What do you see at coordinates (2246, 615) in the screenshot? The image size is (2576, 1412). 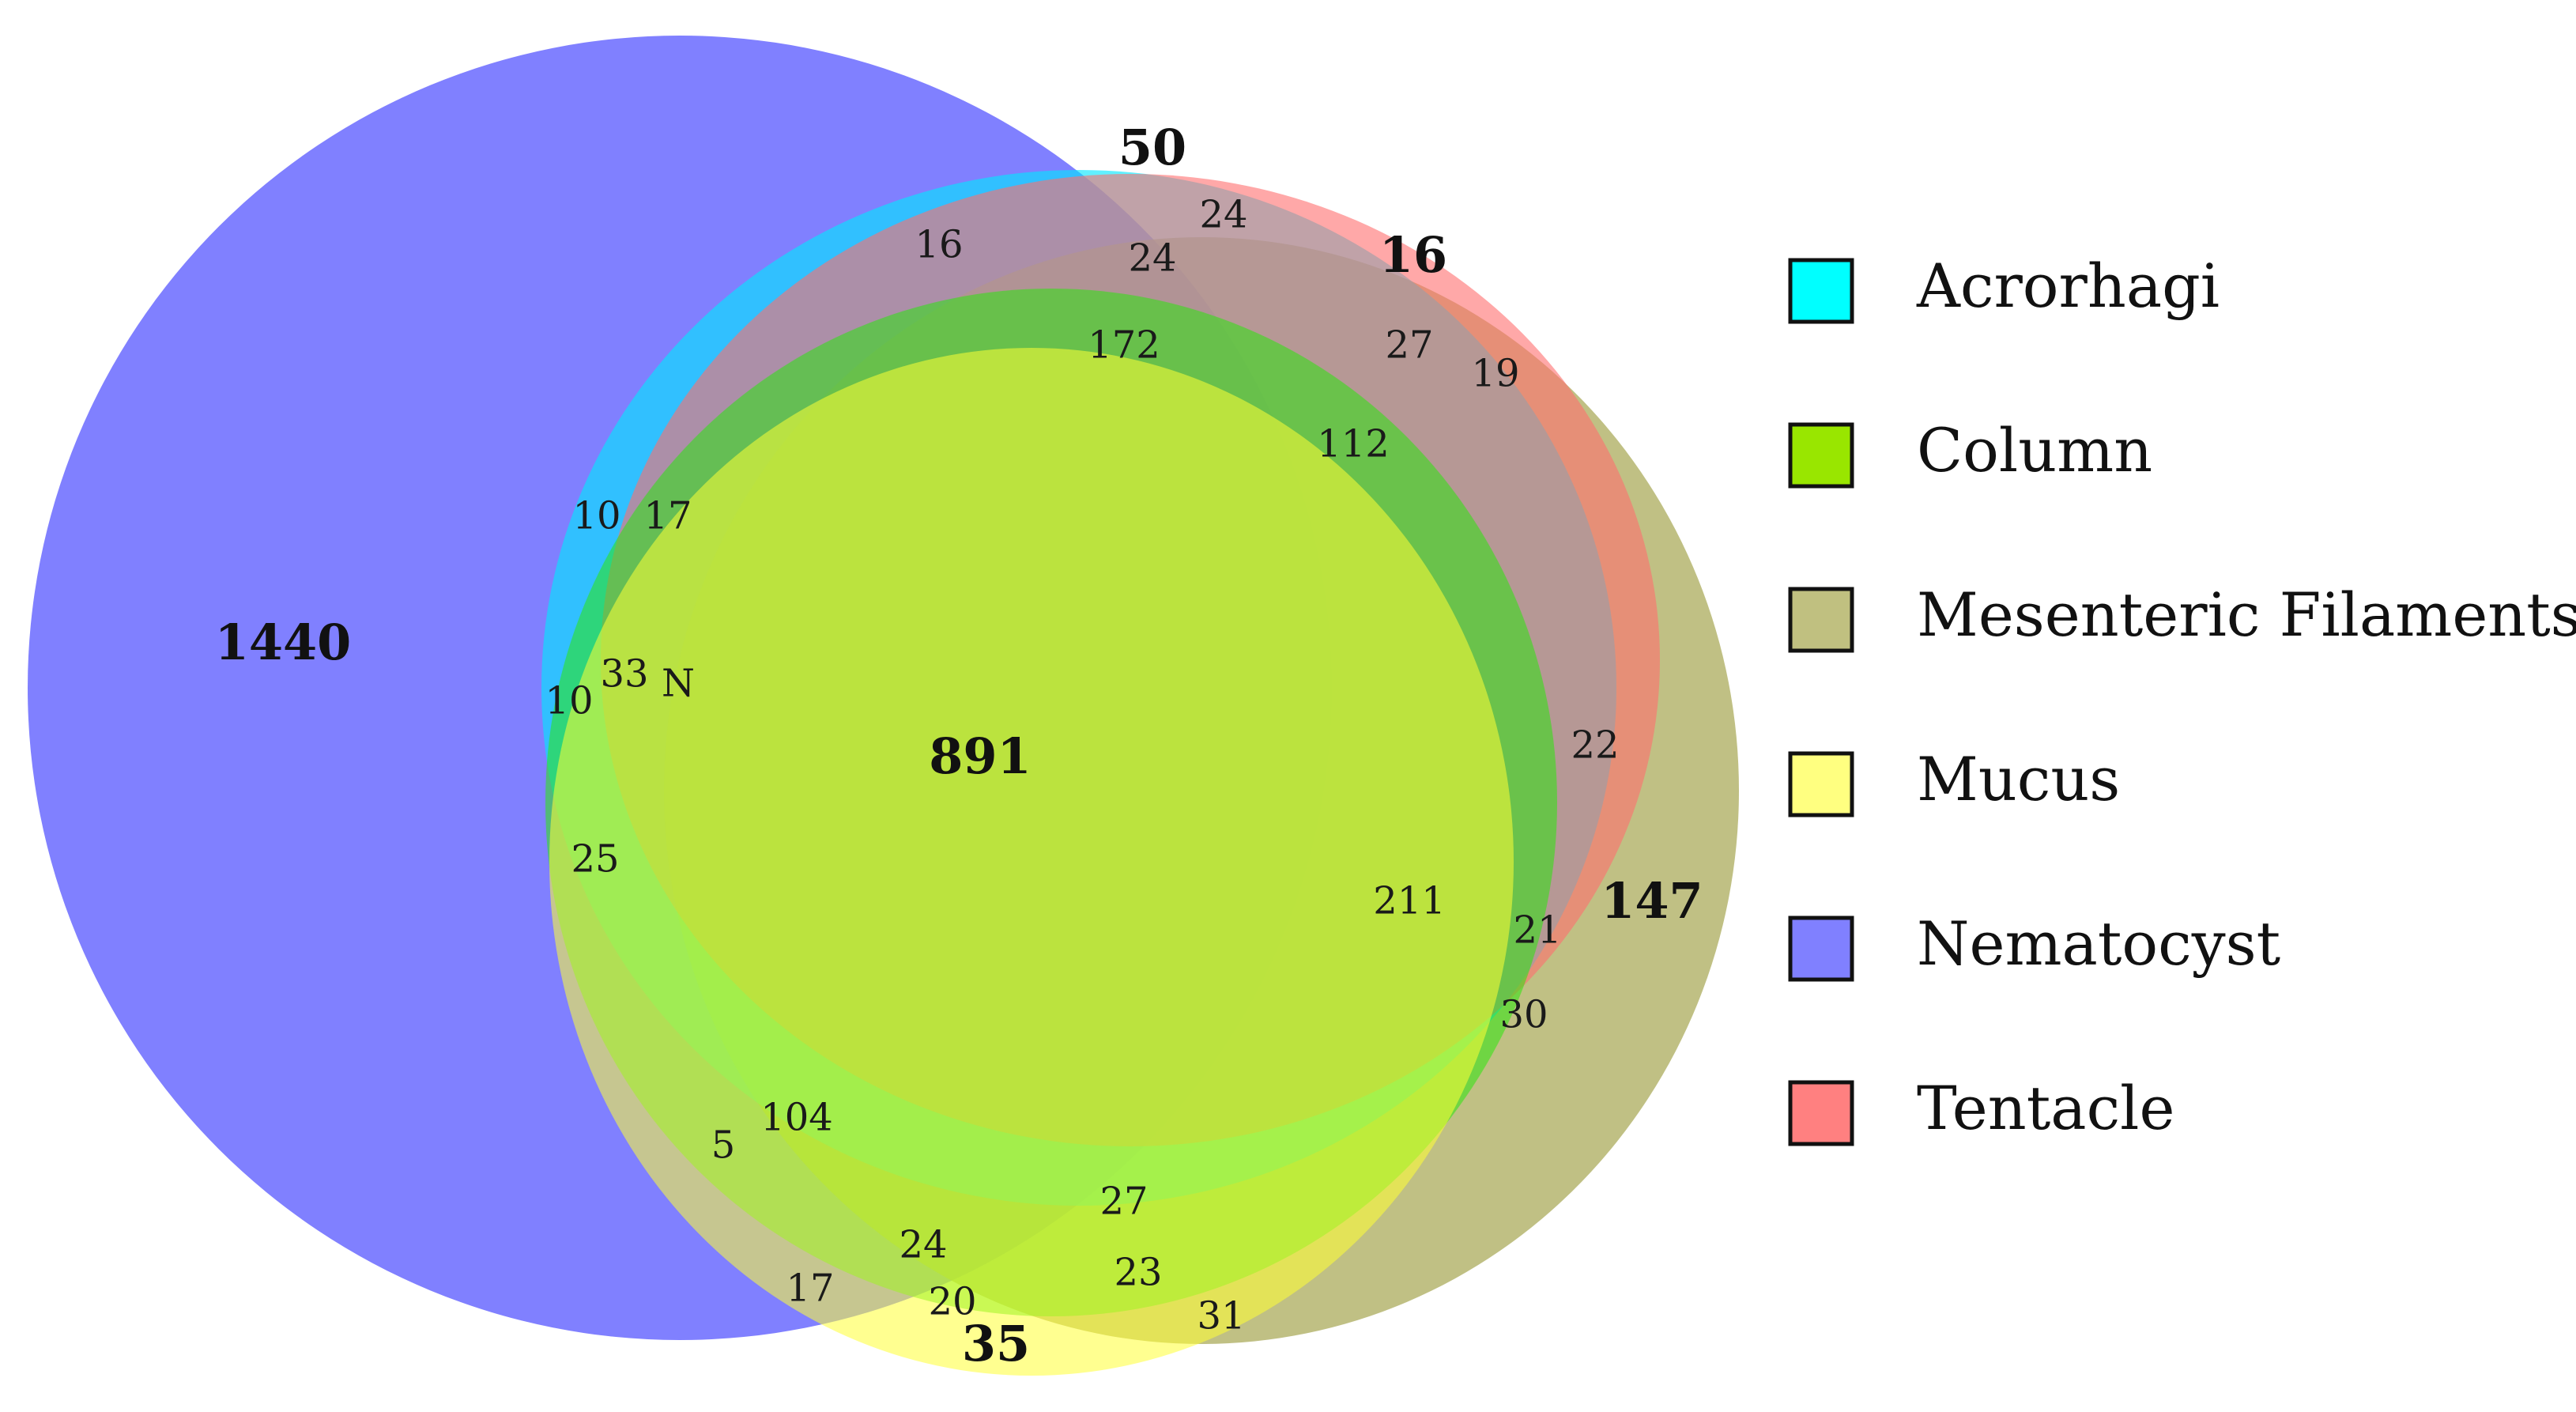 I see `legend-label: Mesenteric Filaments` at bounding box center [2246, 615].